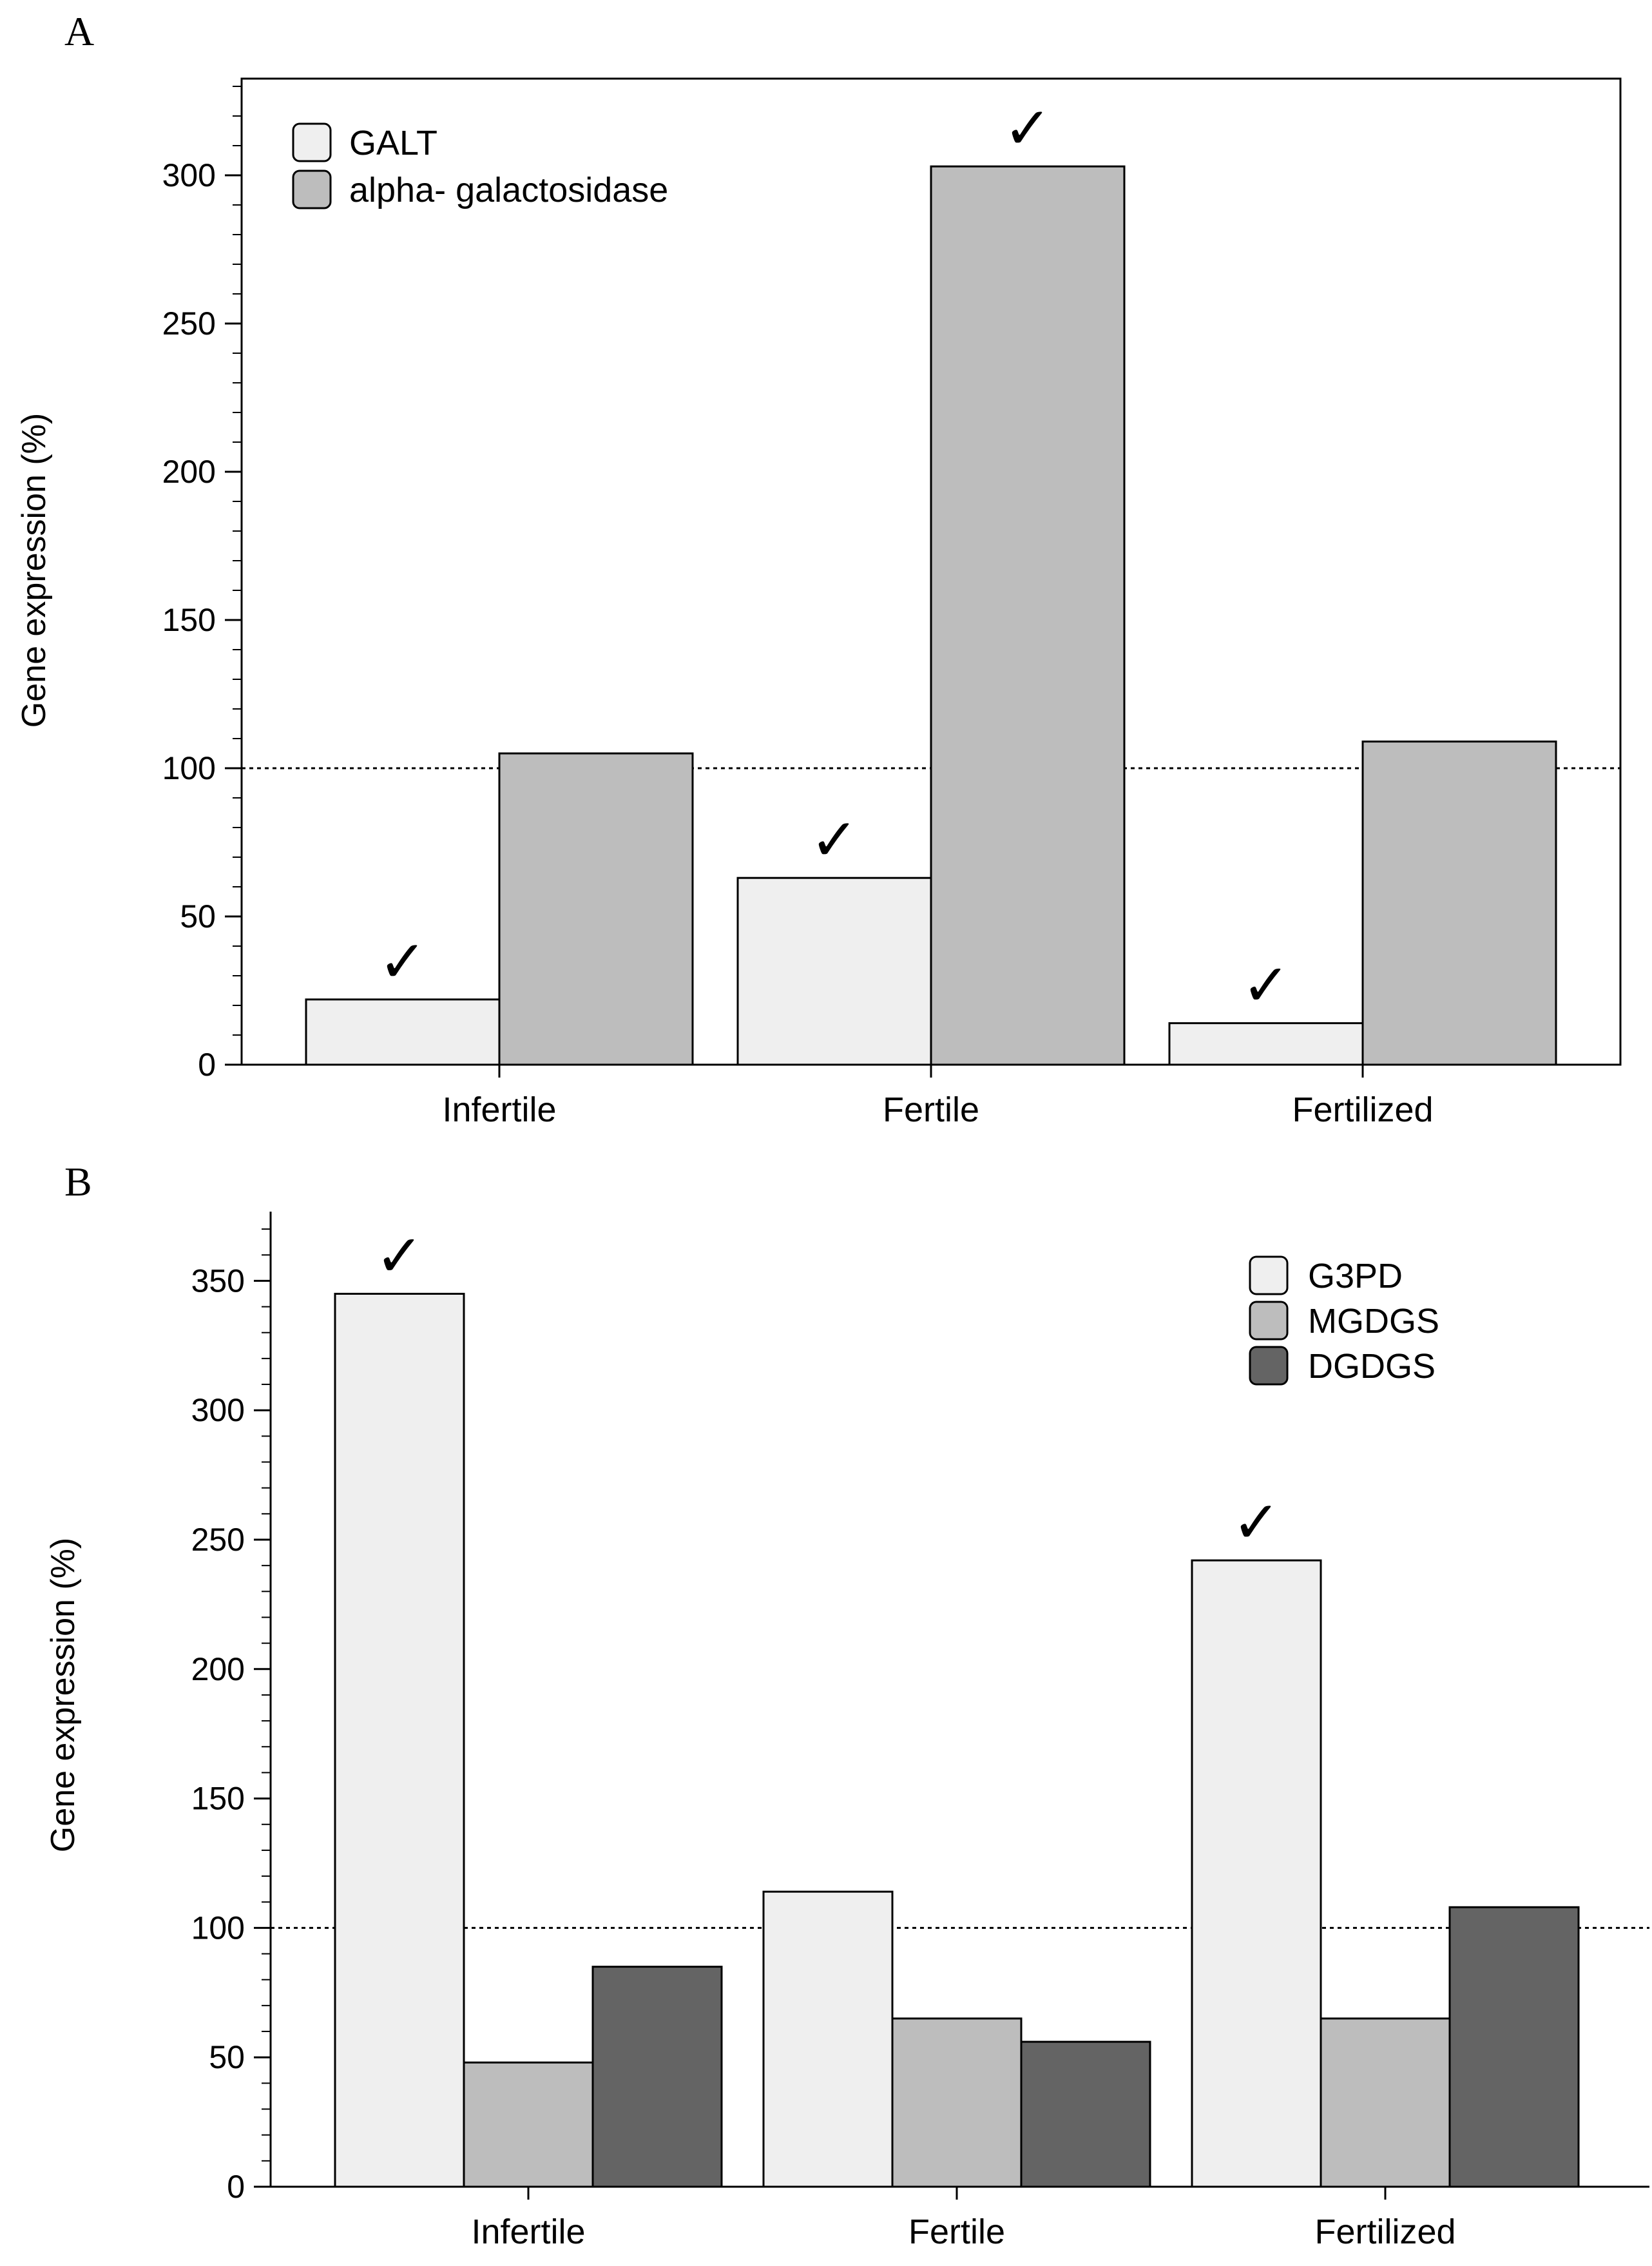 Image resolution: width=1652 pixels, height=2266 pixels. Describe the element at coordinates (78, 1182) in the screenshot. I see `panel-b-label: B` at that location.